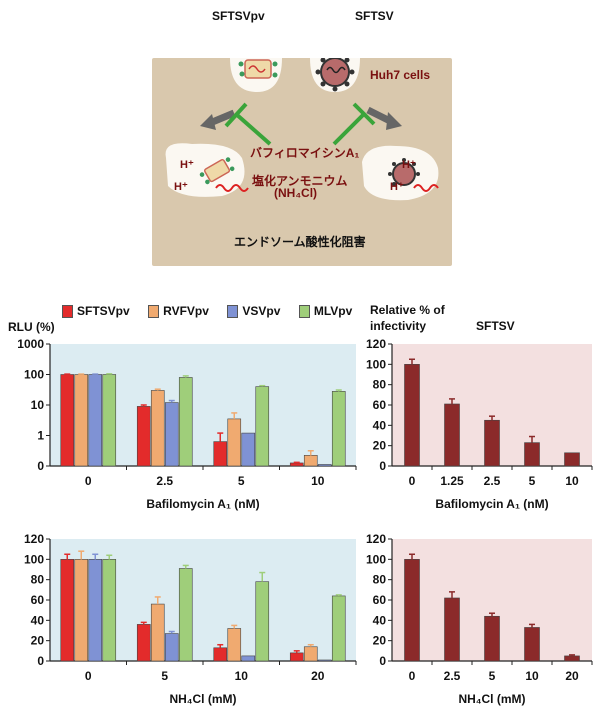 The width and height of the screenshot is (598, 710). Describe the element at coordinates (335, 72) in the screenshot. I see `virion-icon` at that location.